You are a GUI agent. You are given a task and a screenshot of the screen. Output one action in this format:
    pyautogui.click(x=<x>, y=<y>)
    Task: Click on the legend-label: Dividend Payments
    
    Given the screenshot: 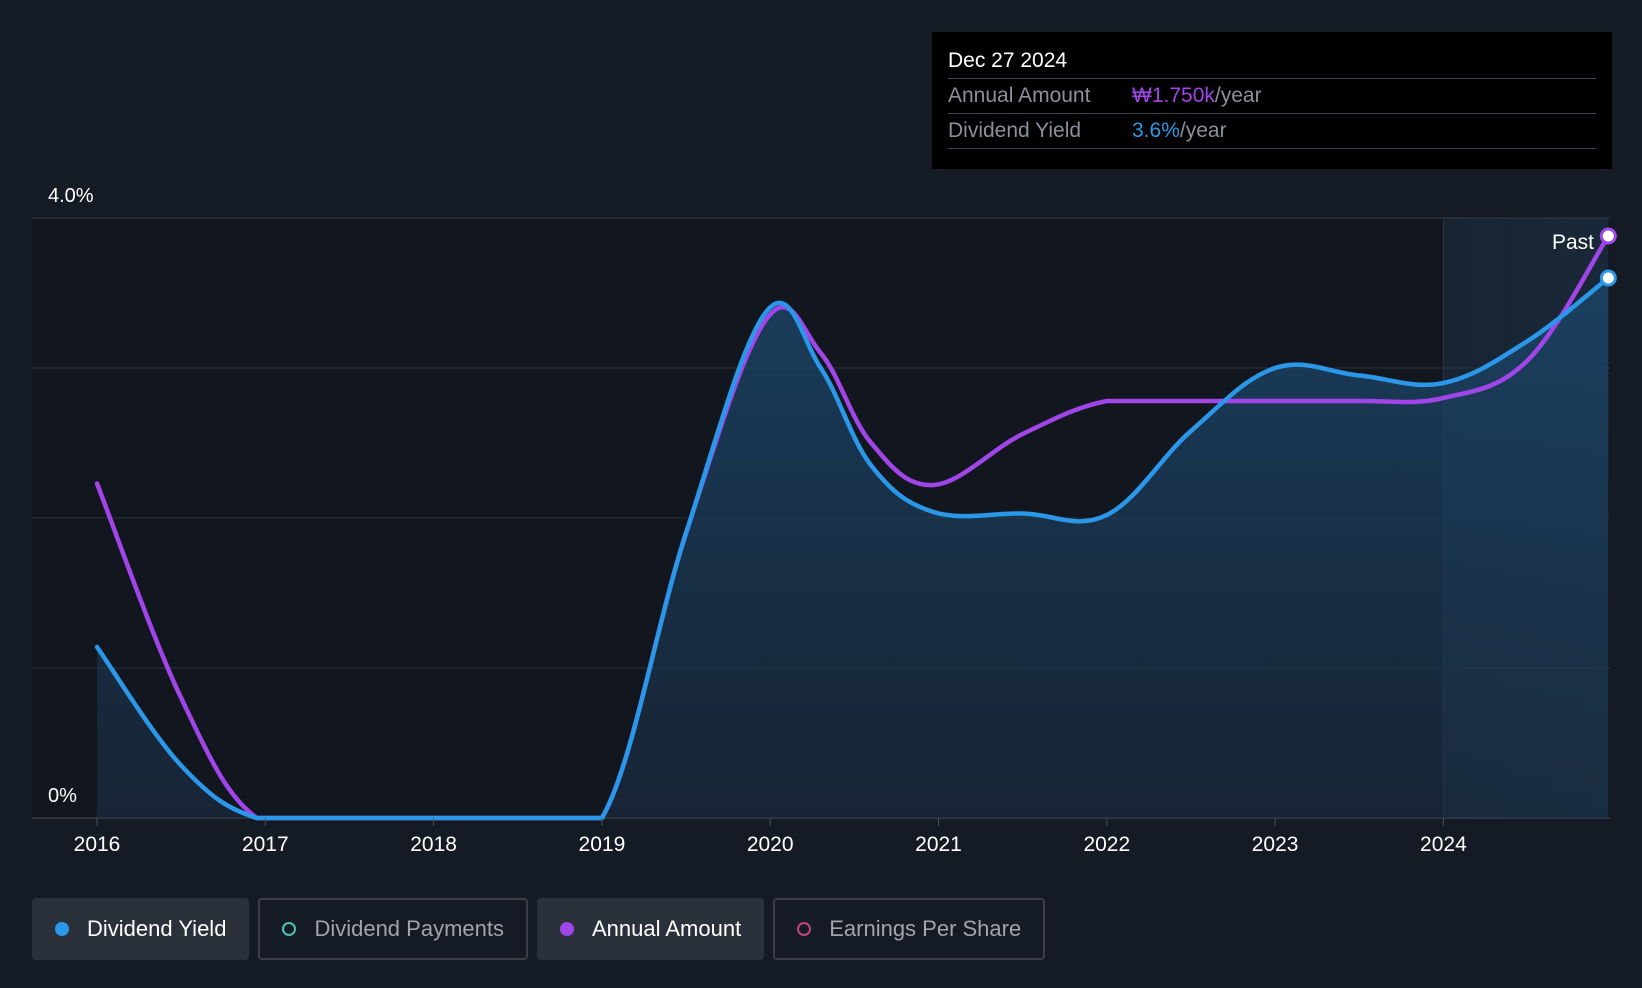 What is the action you would take?
    pyautogui.click(x=409, y=928)
    